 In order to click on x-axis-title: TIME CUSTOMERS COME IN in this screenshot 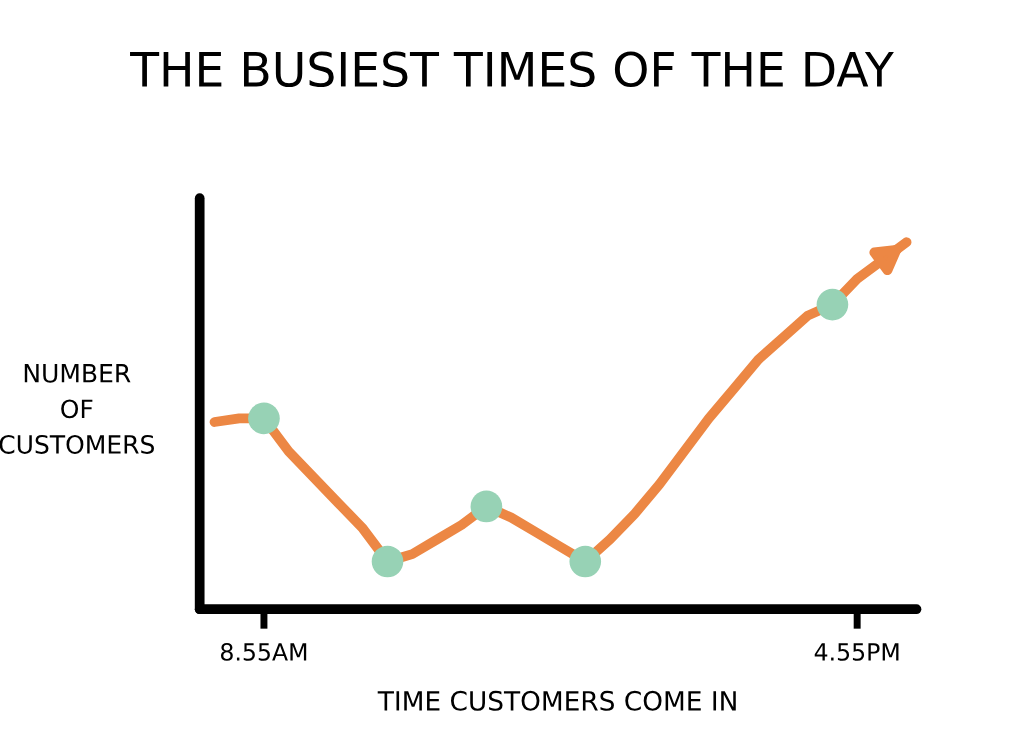, I will do `click(556, 700)`.